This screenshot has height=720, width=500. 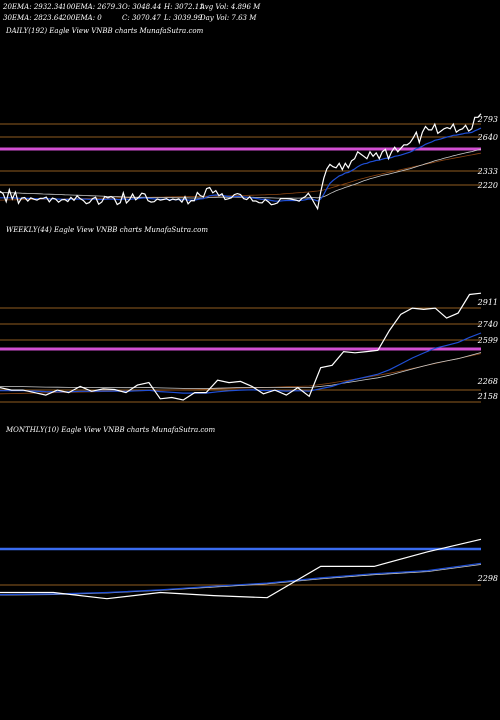 I want to click on y-tick-label: 2298, so click(x=487, y=578).